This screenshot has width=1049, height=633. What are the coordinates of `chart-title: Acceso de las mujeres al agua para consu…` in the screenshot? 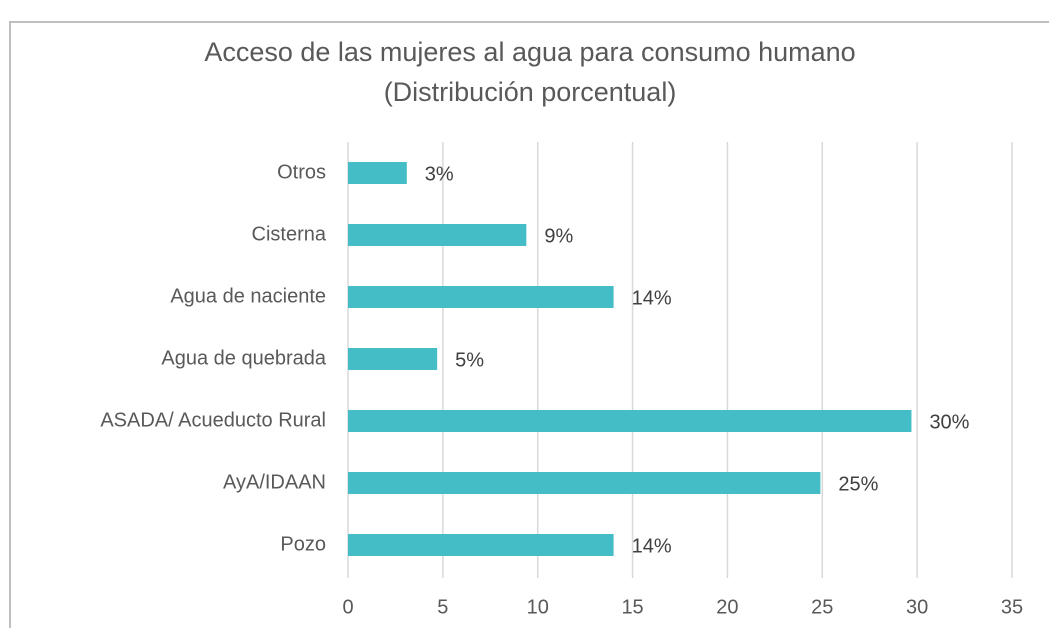 It's located at (529, 52).